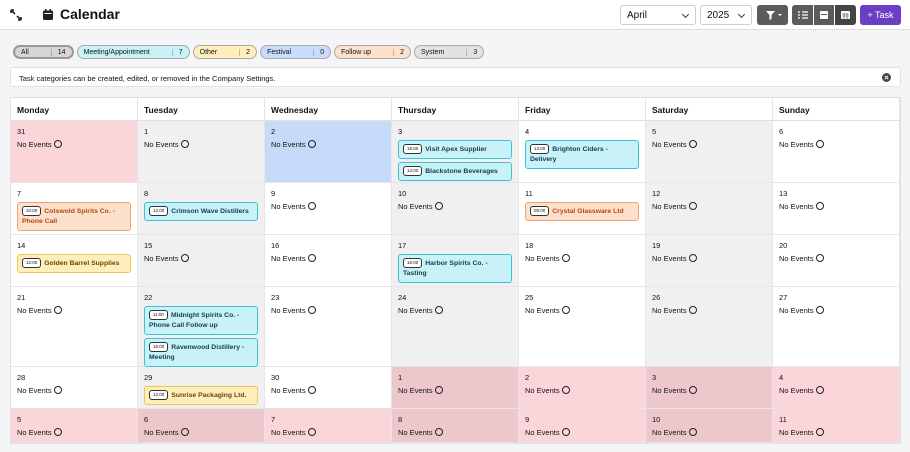 This screenshot has height=452, width=910. What do you see at coordinates (273, 193) in the screenshot?
I see `day-number: 9` at bounding box center [273, 193].